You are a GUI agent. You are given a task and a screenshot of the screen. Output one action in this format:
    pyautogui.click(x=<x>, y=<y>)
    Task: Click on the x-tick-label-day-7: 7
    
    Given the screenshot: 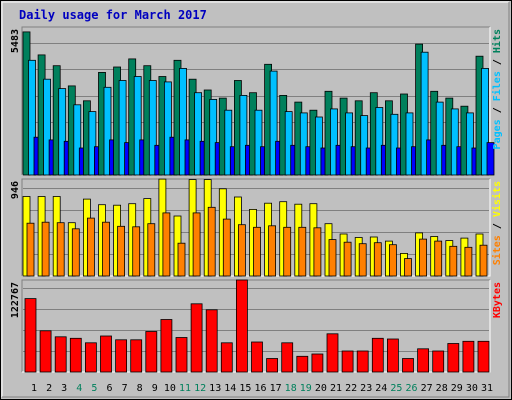 What is the action you would take?
    pyautogui.click(x=125, y=388)
    